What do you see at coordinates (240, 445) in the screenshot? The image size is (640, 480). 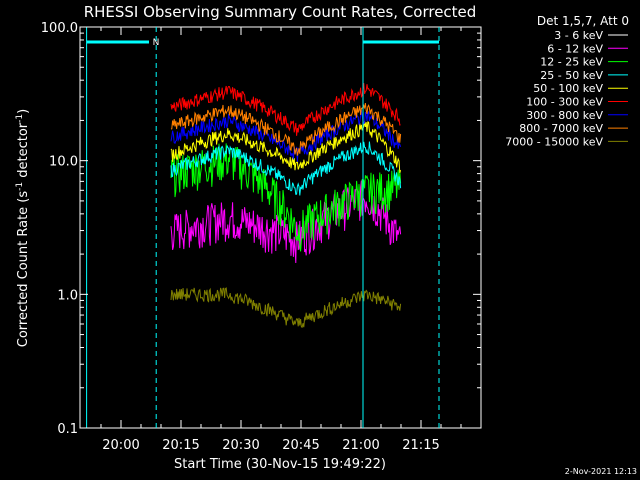 I see `x-tick-label: 20:30` at bounding box center [240, 445].